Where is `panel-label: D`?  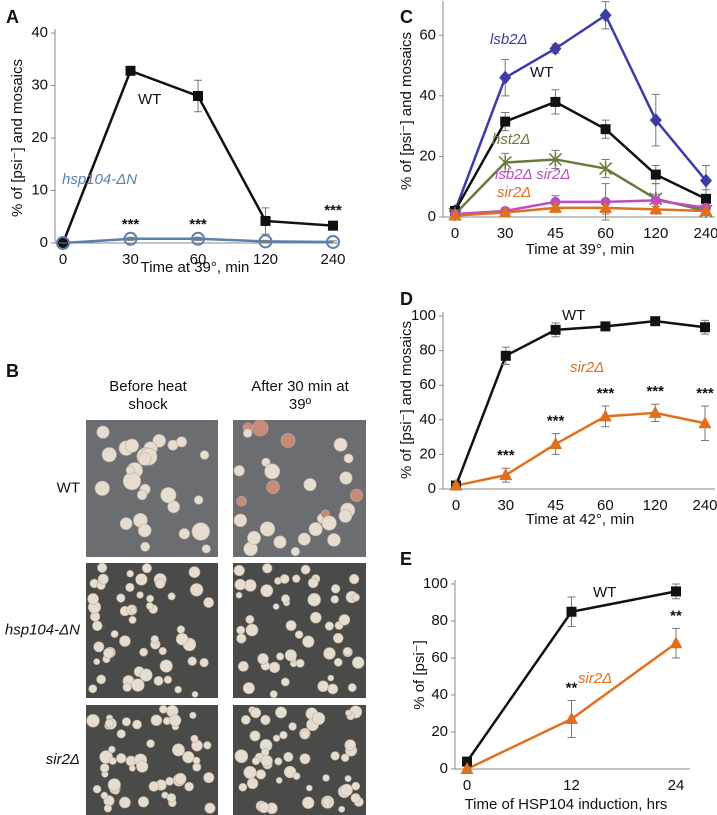
panel-label: D is located at coordinates (406, 299).